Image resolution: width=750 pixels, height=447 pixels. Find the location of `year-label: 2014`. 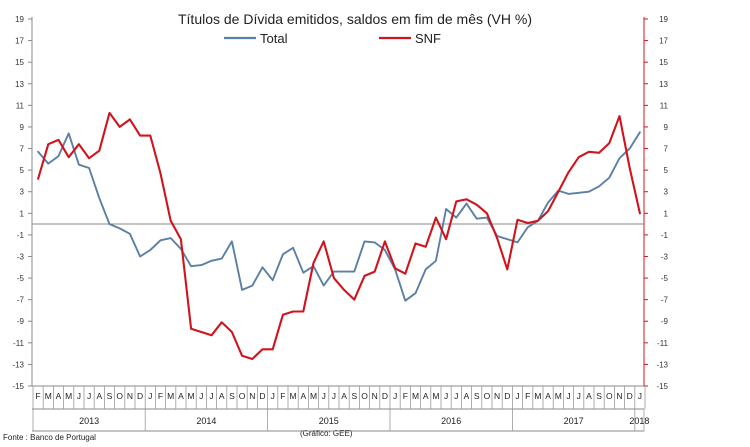

year-label: 2014 is located at coordinates (206, 421).